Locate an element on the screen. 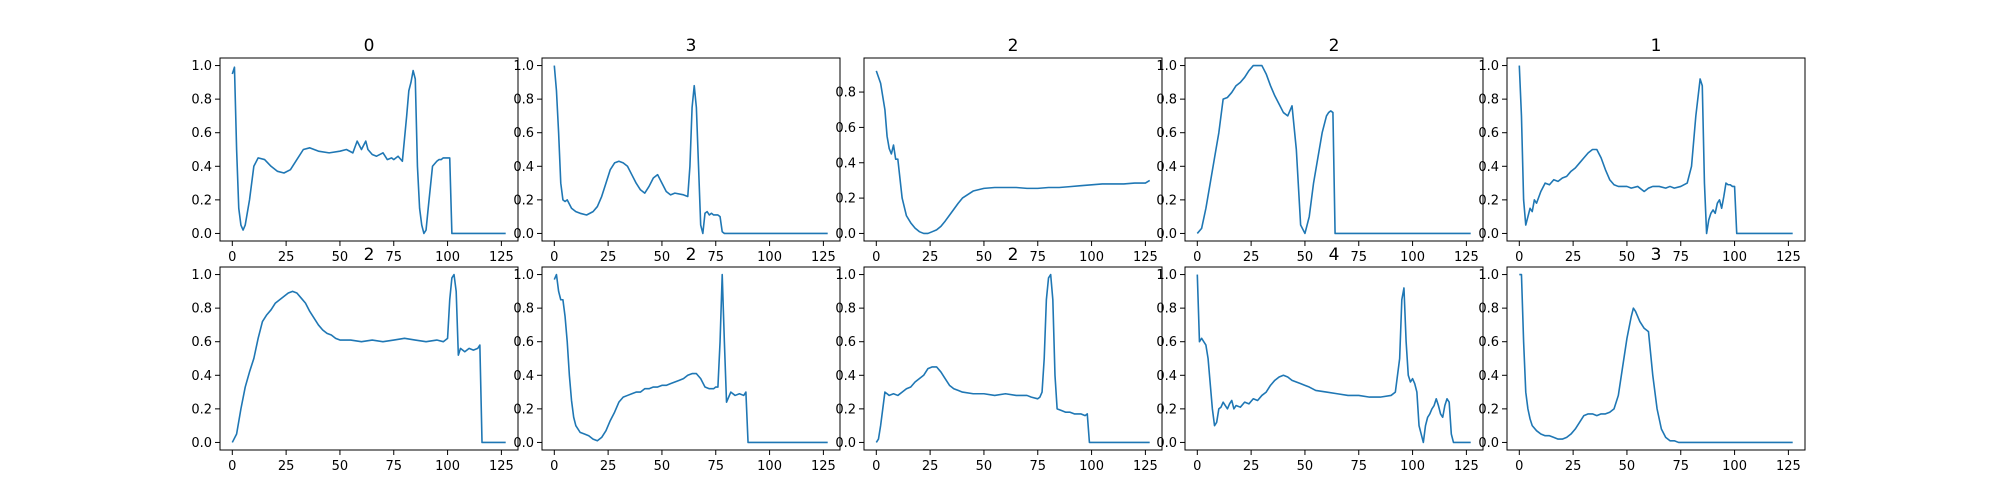 The image size is (2000, 500). subplot: 0 25 50 75 100 125 0.0 0.2 0.4 0.6 0.8 2 is located at coordinates (999, 150).